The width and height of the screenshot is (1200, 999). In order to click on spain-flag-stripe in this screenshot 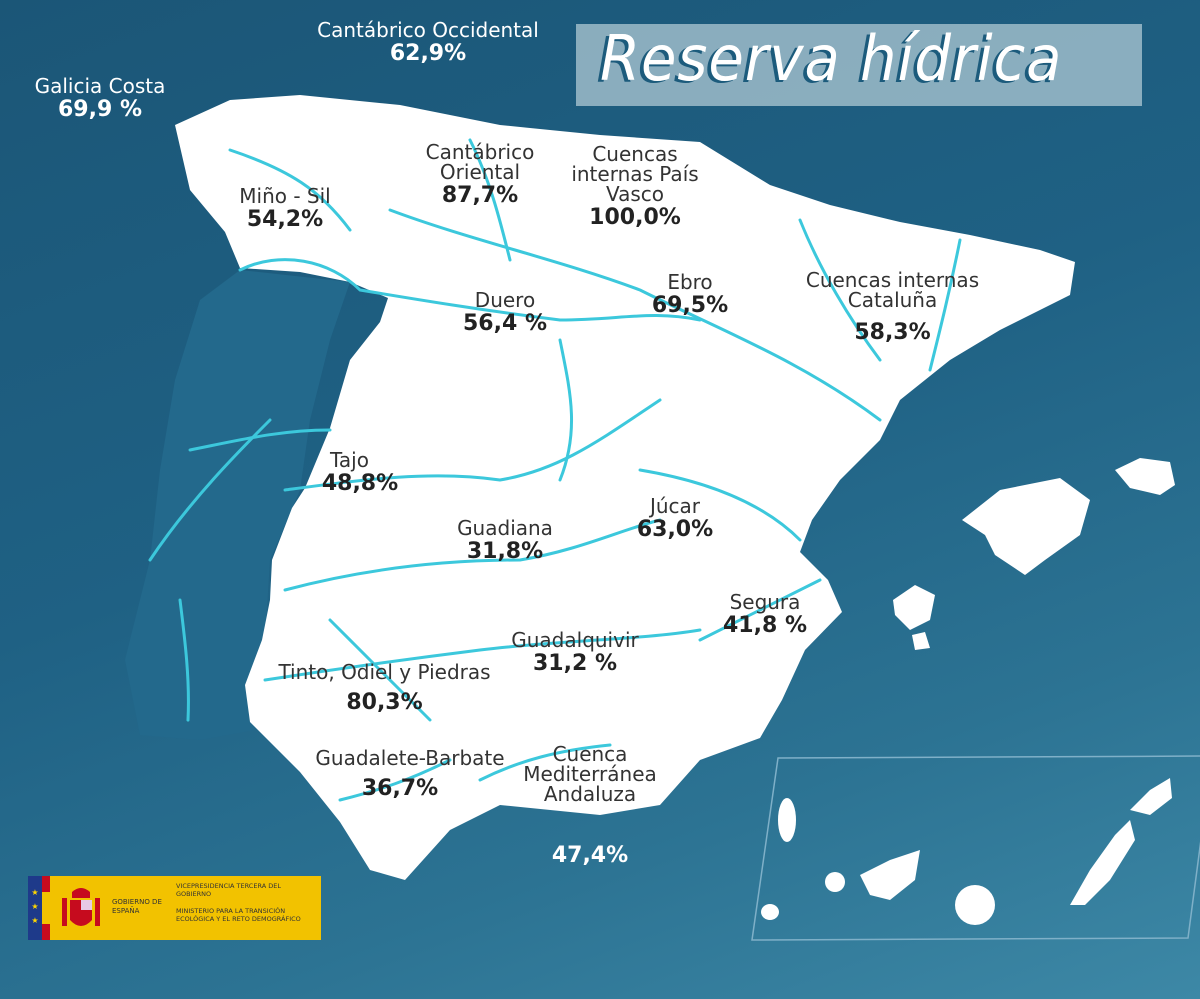, I will do `click(46, 908)`.